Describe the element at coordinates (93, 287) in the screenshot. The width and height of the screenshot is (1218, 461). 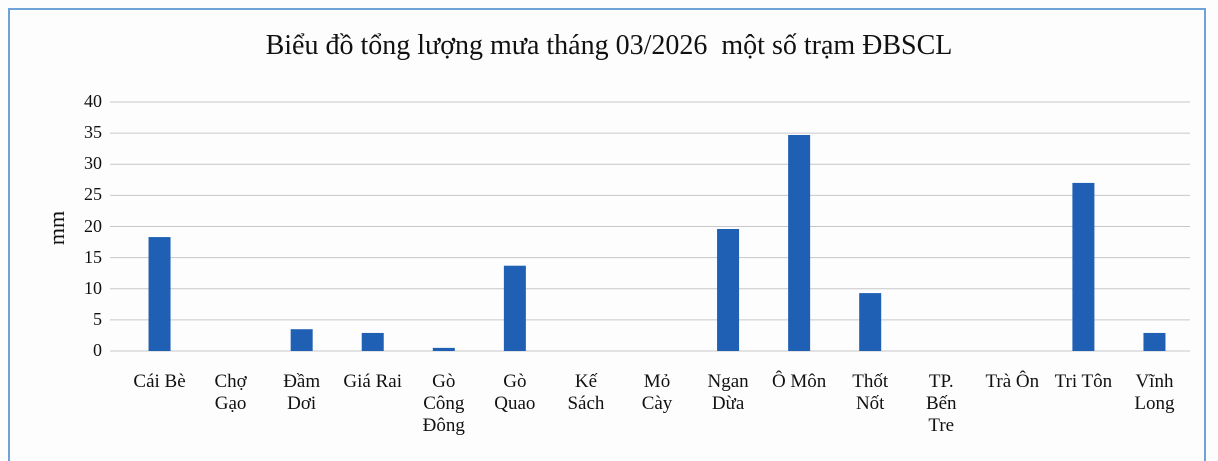
I see `y-tick-label: 10` at that location.